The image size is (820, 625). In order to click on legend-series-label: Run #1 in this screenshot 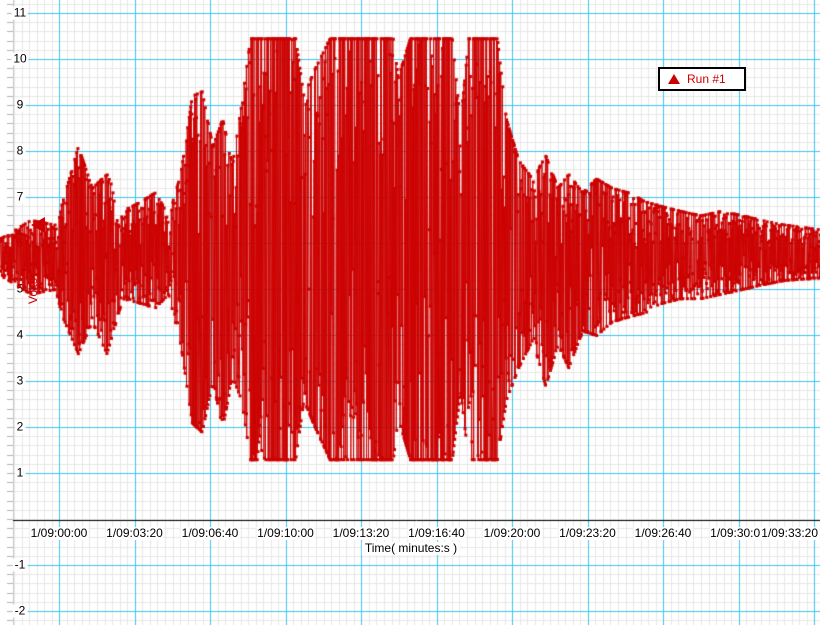, I will do `click(706, 79)`.